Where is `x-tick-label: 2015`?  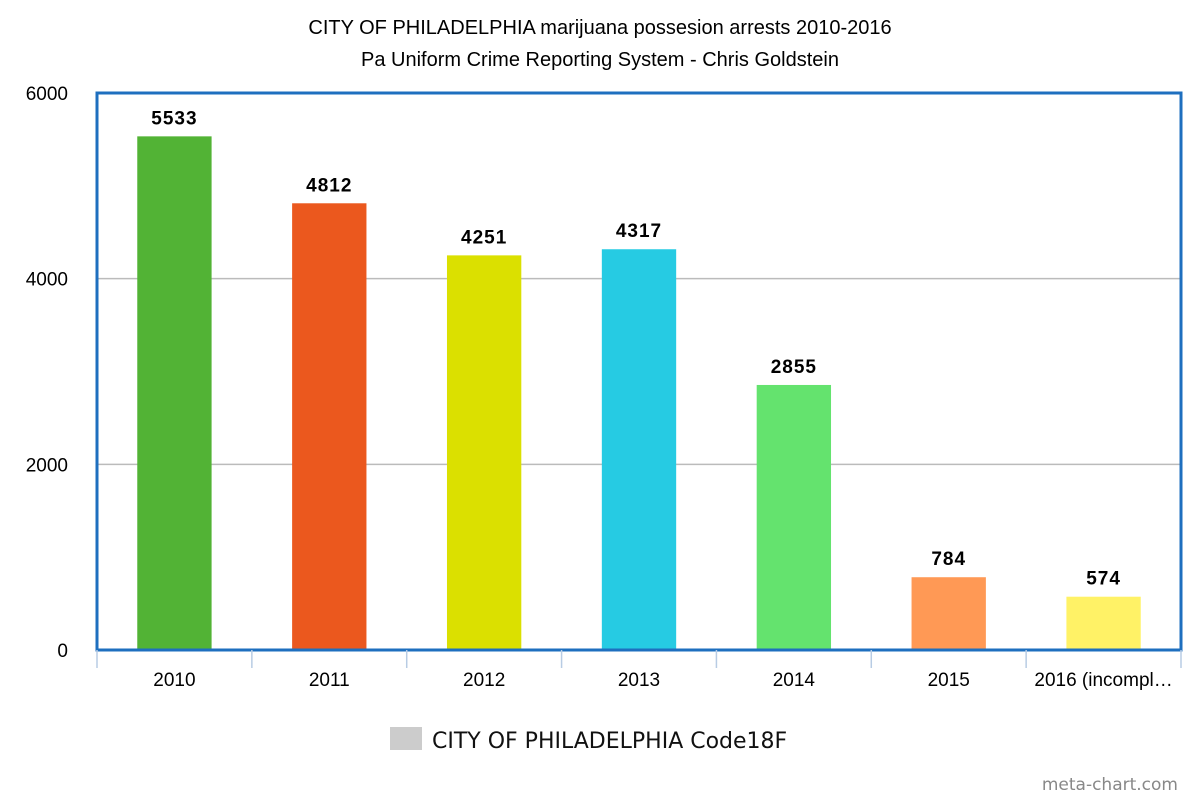
x-tick-label: 2015 is located at coordinates (949, 680).